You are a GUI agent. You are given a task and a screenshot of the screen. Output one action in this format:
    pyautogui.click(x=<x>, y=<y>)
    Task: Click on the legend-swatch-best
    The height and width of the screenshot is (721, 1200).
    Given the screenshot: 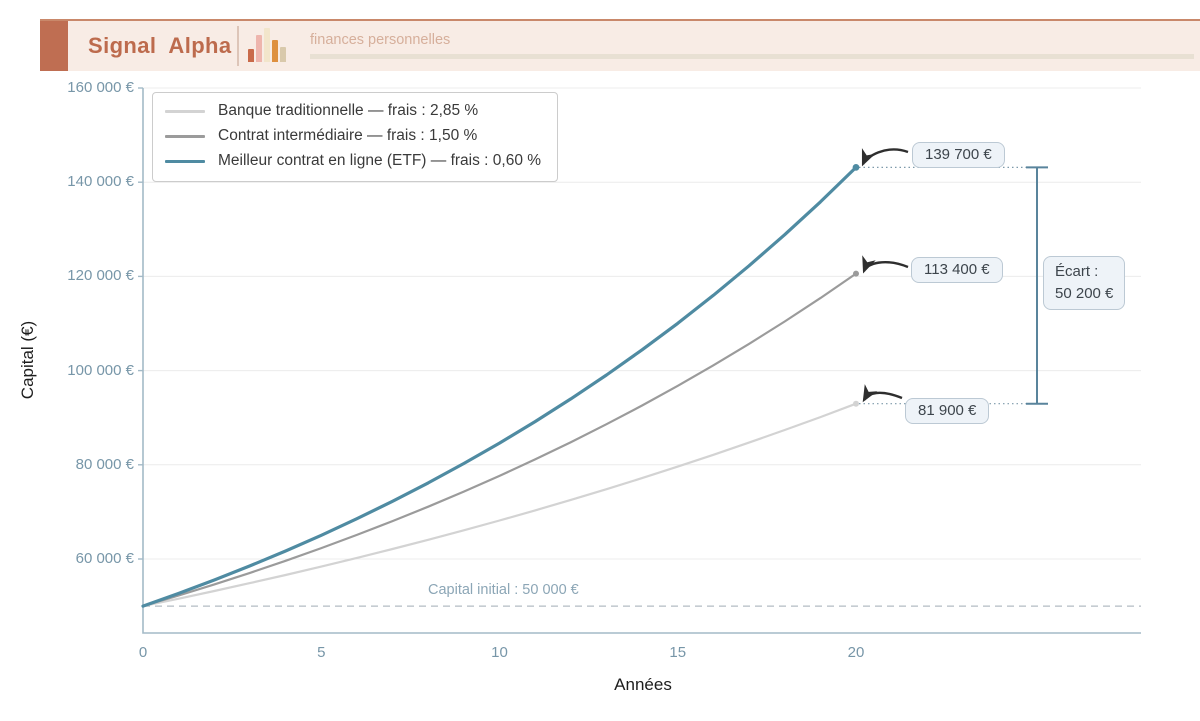 What is the action you would take?
    pyautogui.click(x=185, y=161)
    